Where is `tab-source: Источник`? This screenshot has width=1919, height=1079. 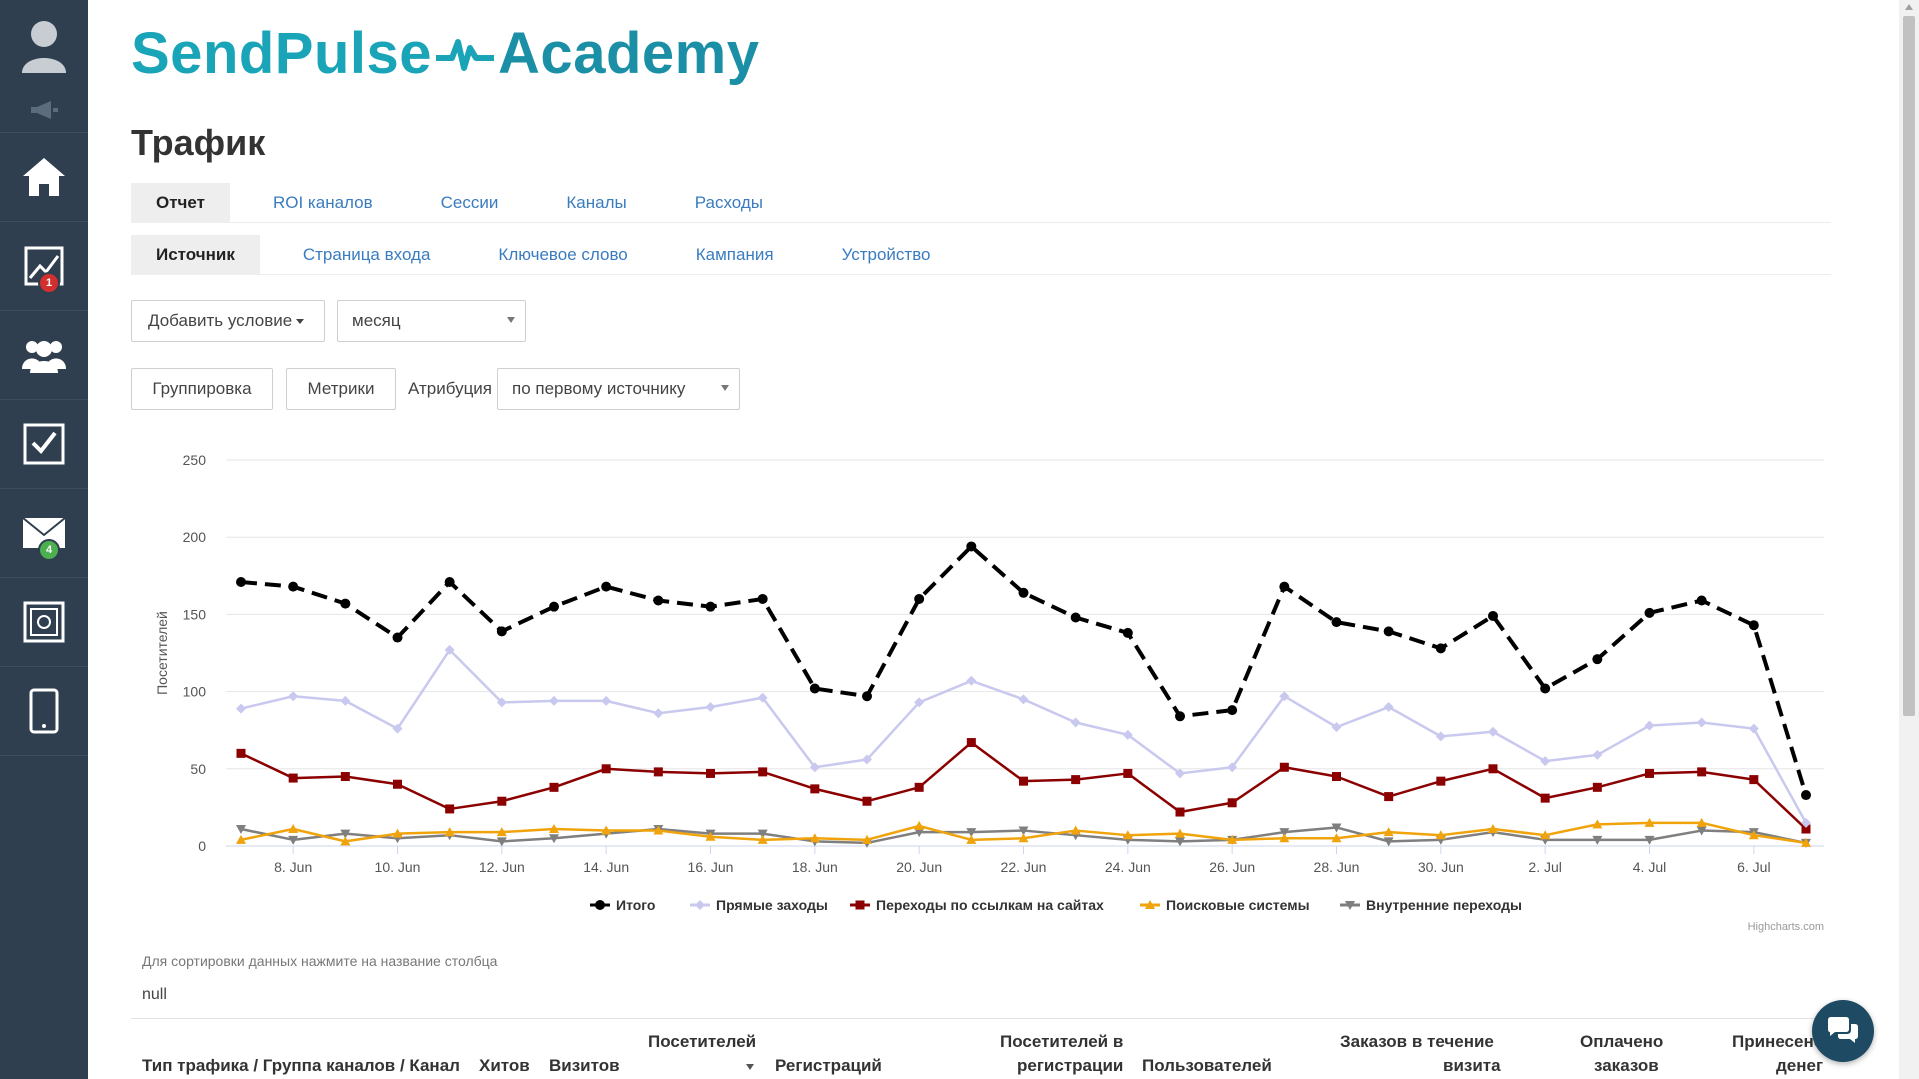 tab-source: Источник is located at coordinates (195, 254).